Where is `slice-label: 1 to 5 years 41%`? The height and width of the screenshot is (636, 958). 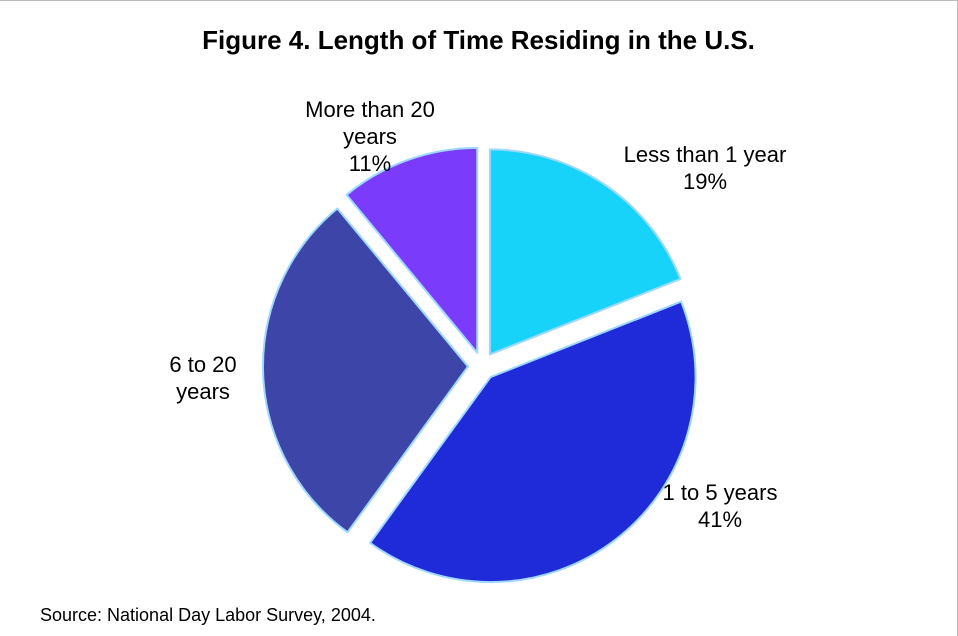
slice-label: 1 to 5 years 41% is located at coordinates (720, 506).